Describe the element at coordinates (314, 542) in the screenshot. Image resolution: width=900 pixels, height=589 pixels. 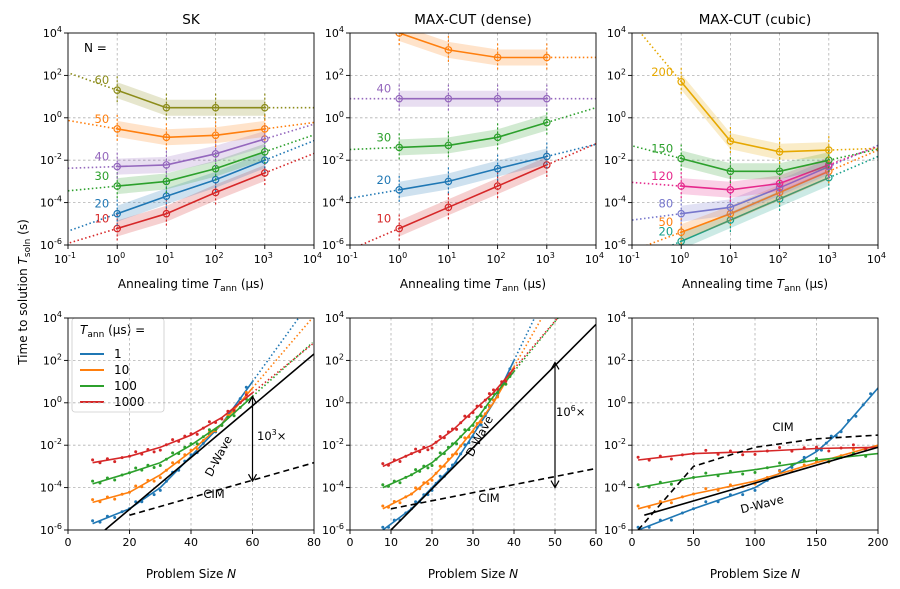
I see `x-tick-label: 80` at that location.